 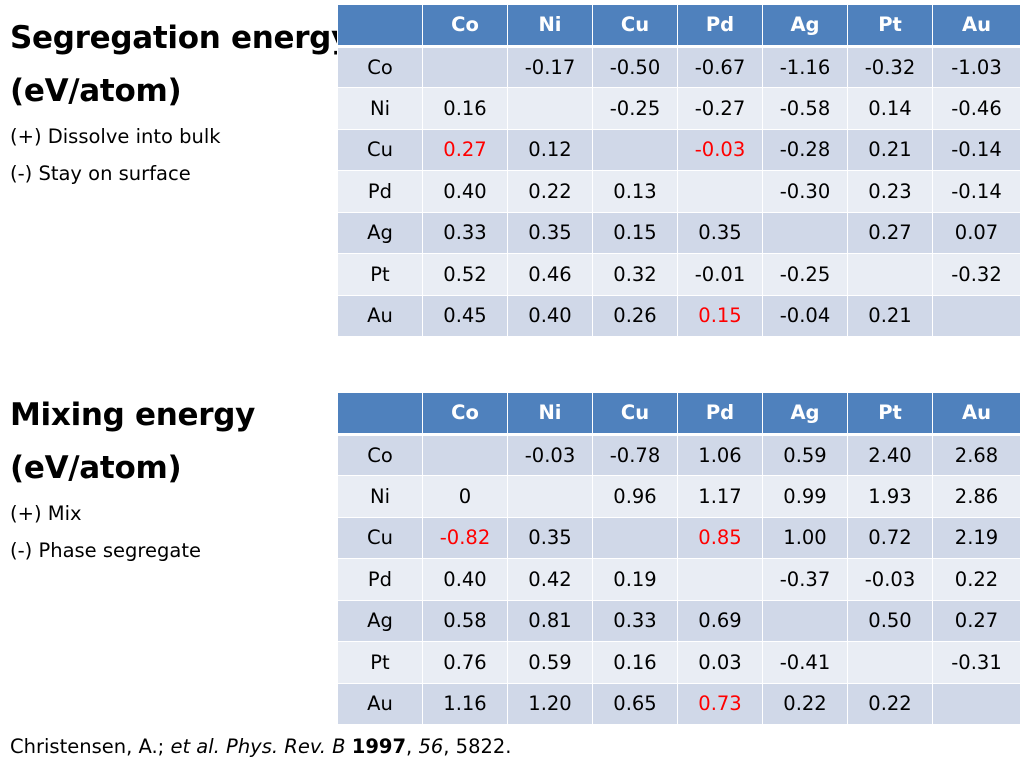 What do you see at coordinates (635, 620) in the screenshot?
I see `table-cell: 0.33` at bounding box center [635, 620].